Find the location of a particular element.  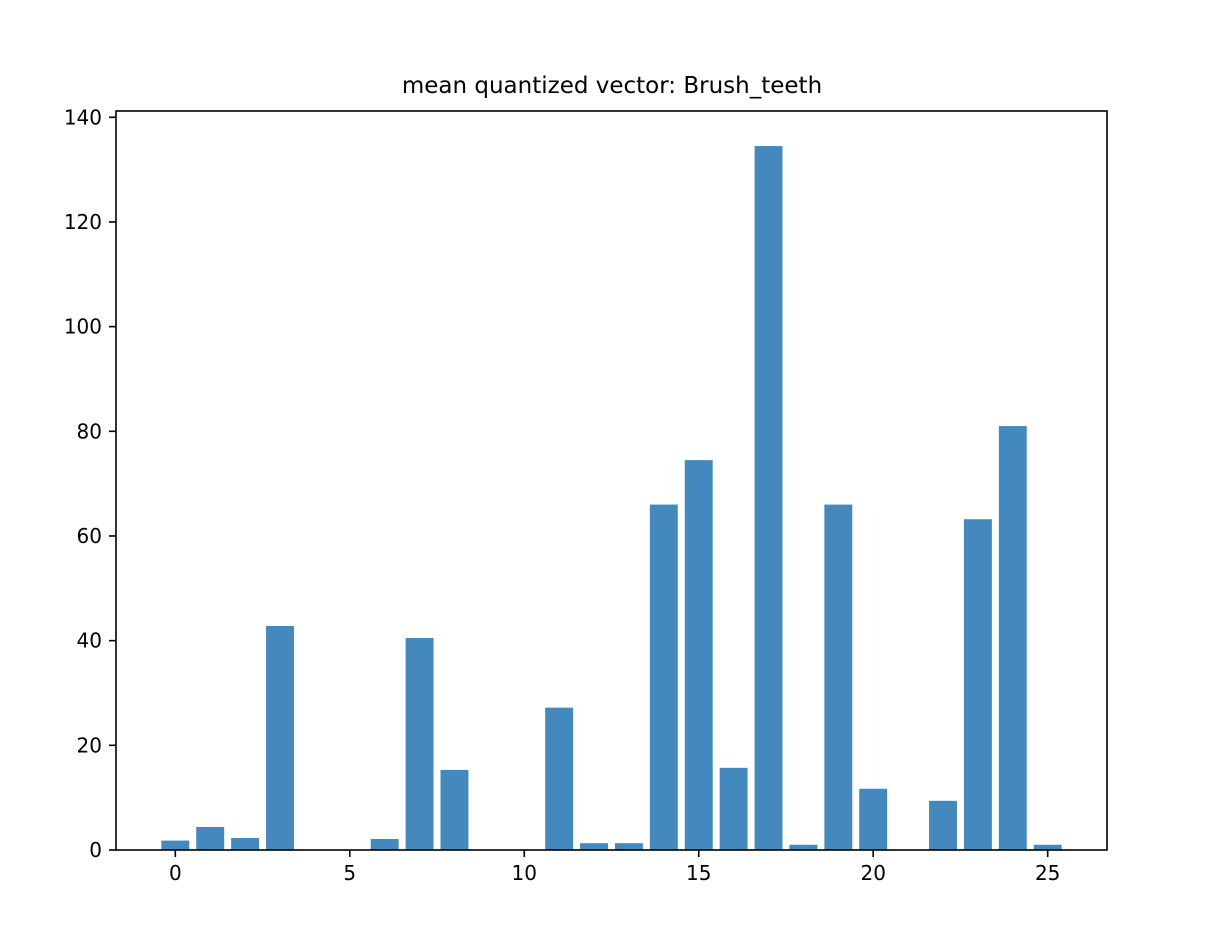

y-tick-label: 40 is located at coordinates (89, 641).